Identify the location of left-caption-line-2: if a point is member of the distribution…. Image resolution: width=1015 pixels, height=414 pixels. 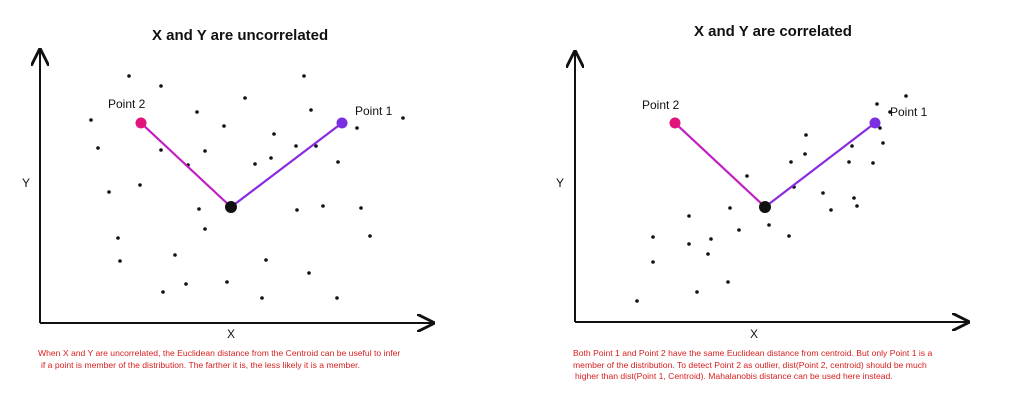
(200, 364).